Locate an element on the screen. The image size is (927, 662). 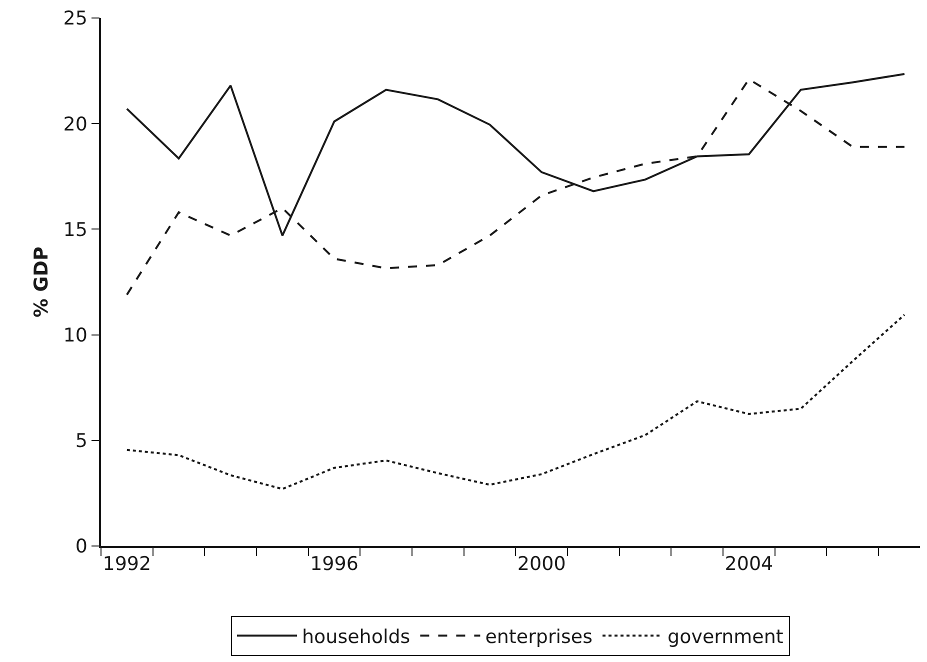
x-tick-label: 1992 is located at coordinates (127, 564).